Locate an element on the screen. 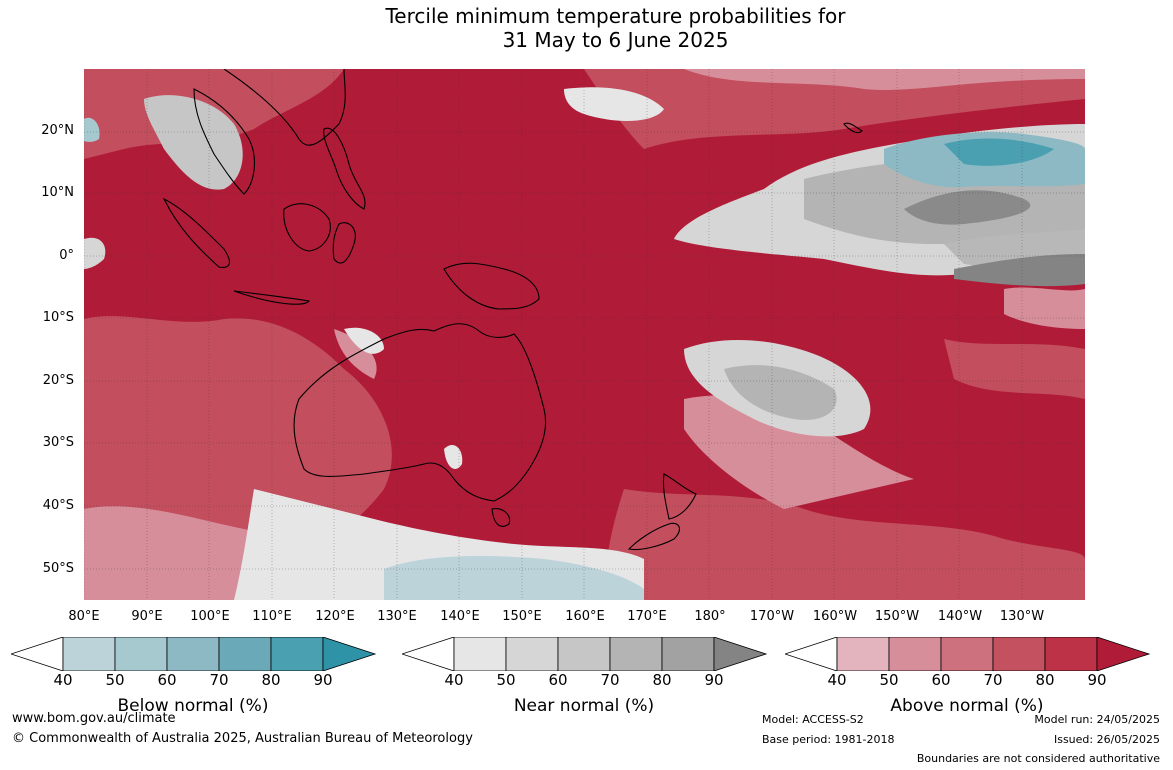  lon-label: 170°W is located at coordinates (772, 616).